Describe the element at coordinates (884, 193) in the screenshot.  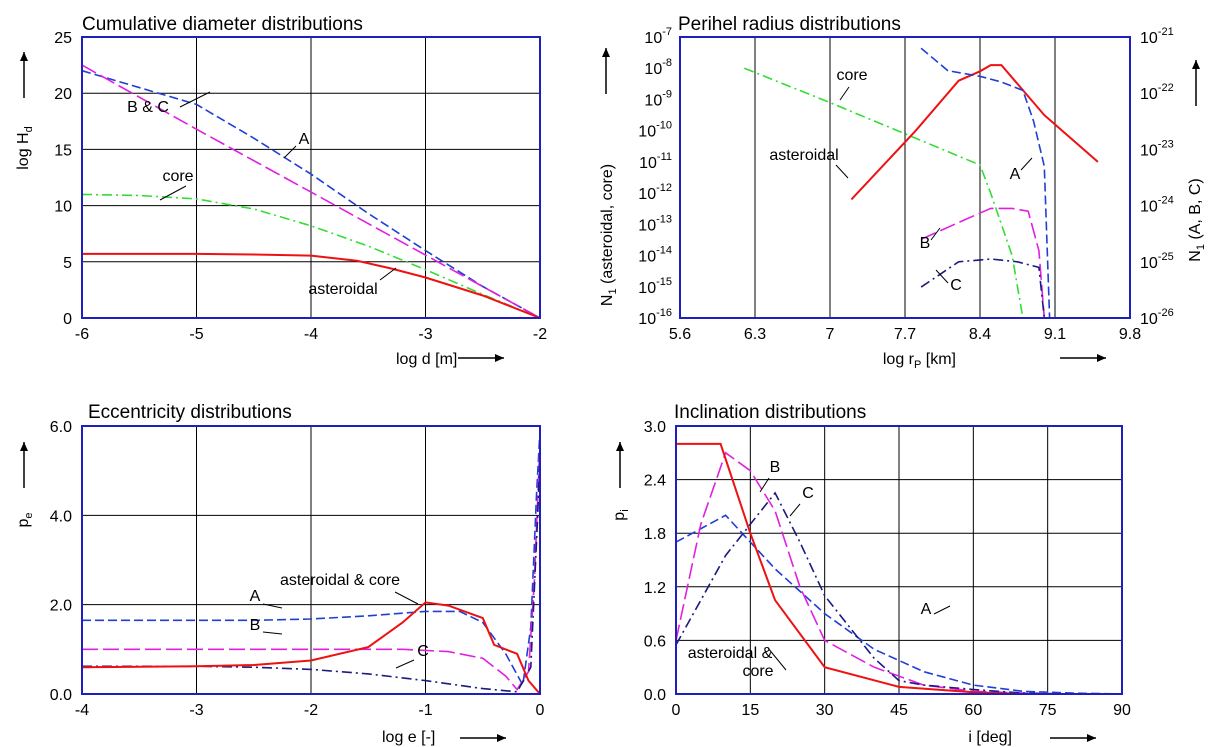
I see `series-line-core` at that location.